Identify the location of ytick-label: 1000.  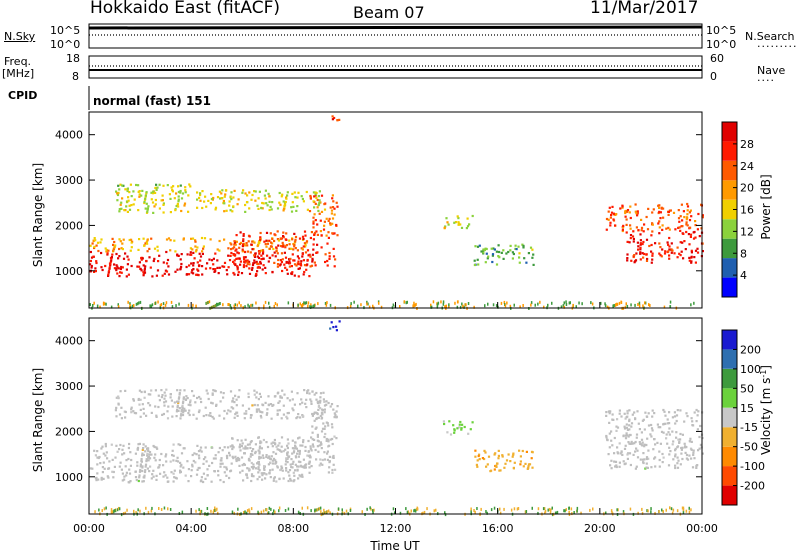
(69, 477).